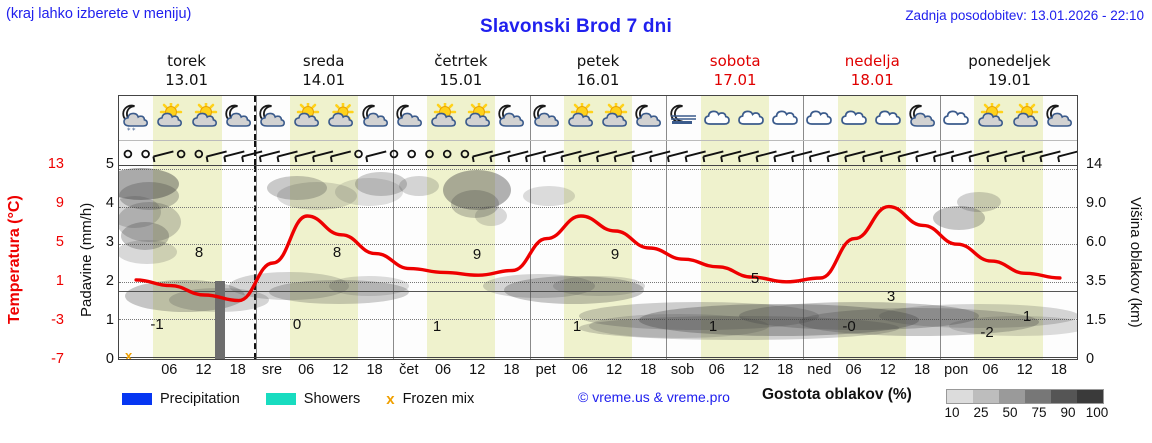 Image resolution: width=1152 pixels, height=443 pixels. I want to click on location-menu-note: (kraj lahko izberete v meniju), so click(99, 14).